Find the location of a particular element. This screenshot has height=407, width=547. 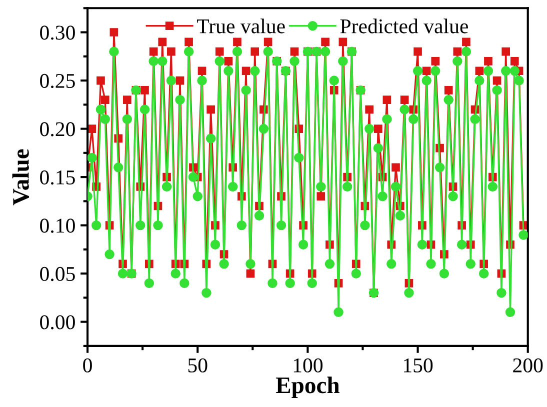

legend-label: True value is located at coordinates (241, 26).